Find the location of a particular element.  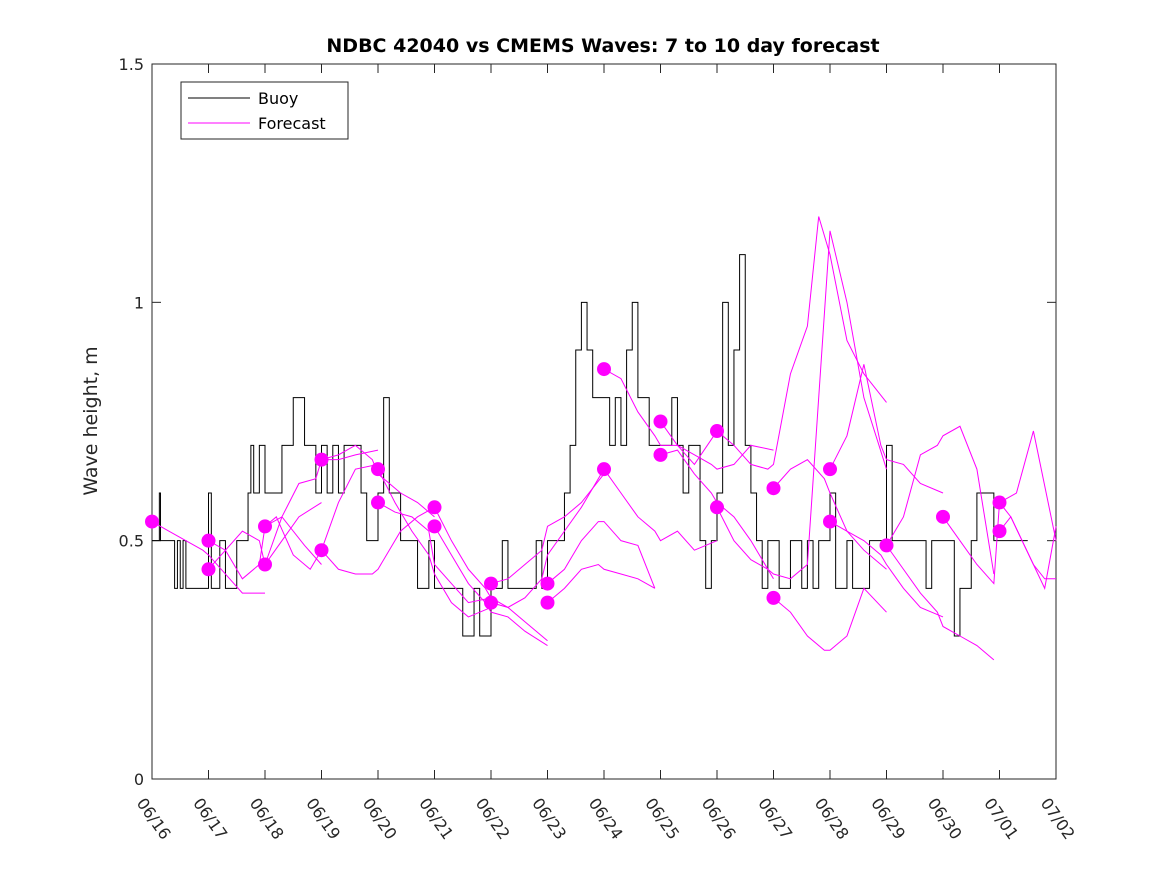

legend: Buoy Forecast is located at coordinates (264, 110).